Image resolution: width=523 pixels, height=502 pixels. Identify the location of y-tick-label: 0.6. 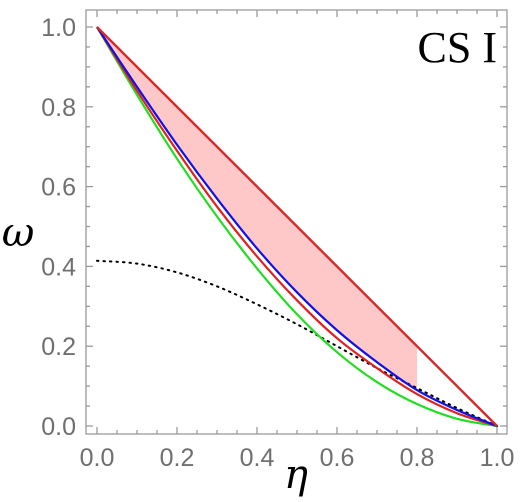
(58, 188).